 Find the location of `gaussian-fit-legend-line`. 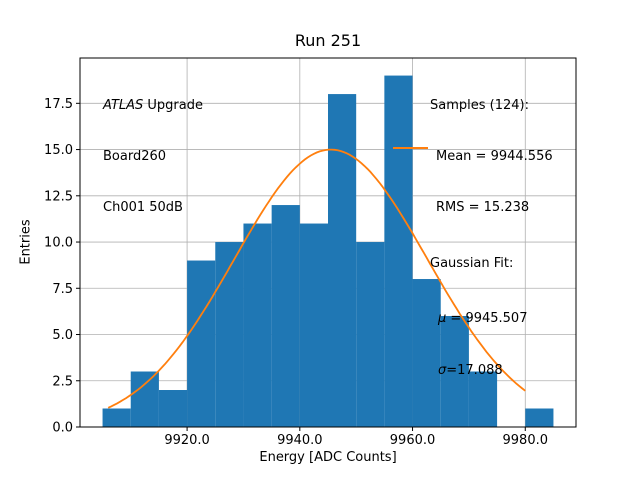

gaussian-fit-legend-line is located at coordinates (410, 148).